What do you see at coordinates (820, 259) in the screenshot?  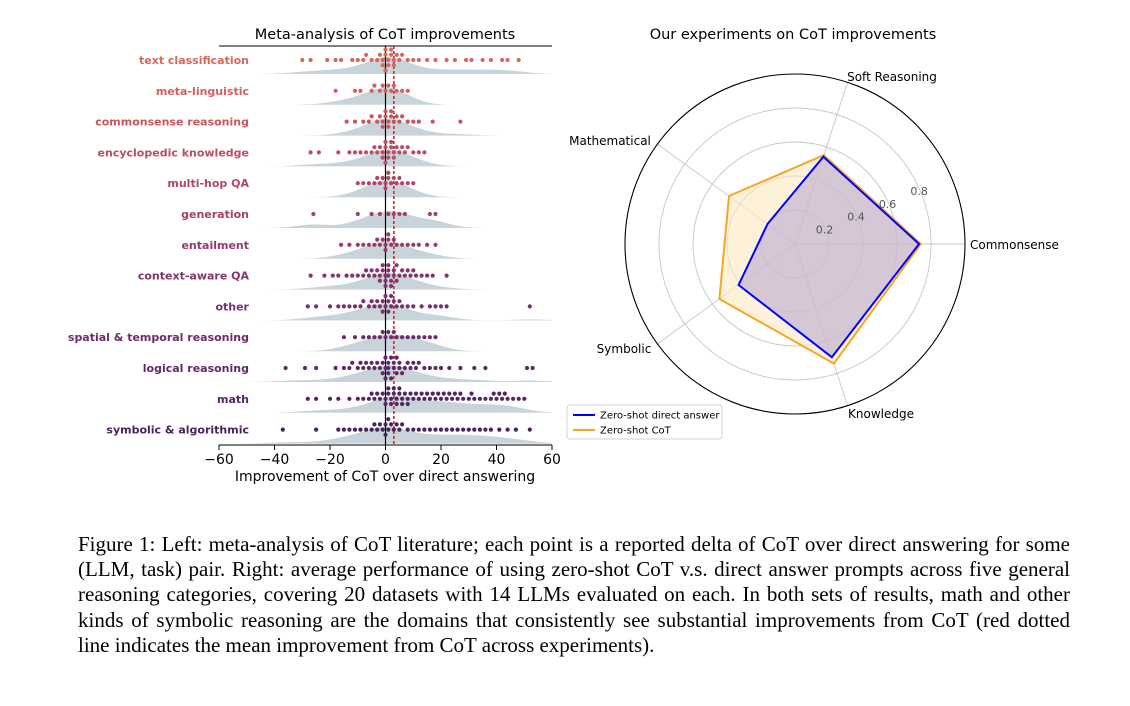 I see `radar-series` at bounding box center [820, 259].